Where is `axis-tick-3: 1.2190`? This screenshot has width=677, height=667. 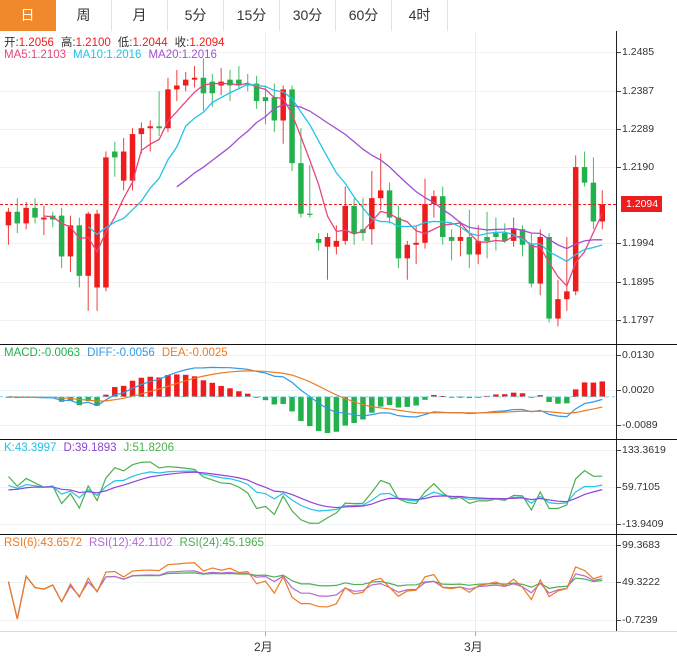 axis-tick-3: 1.2190 is located at coordinates (638, 167).